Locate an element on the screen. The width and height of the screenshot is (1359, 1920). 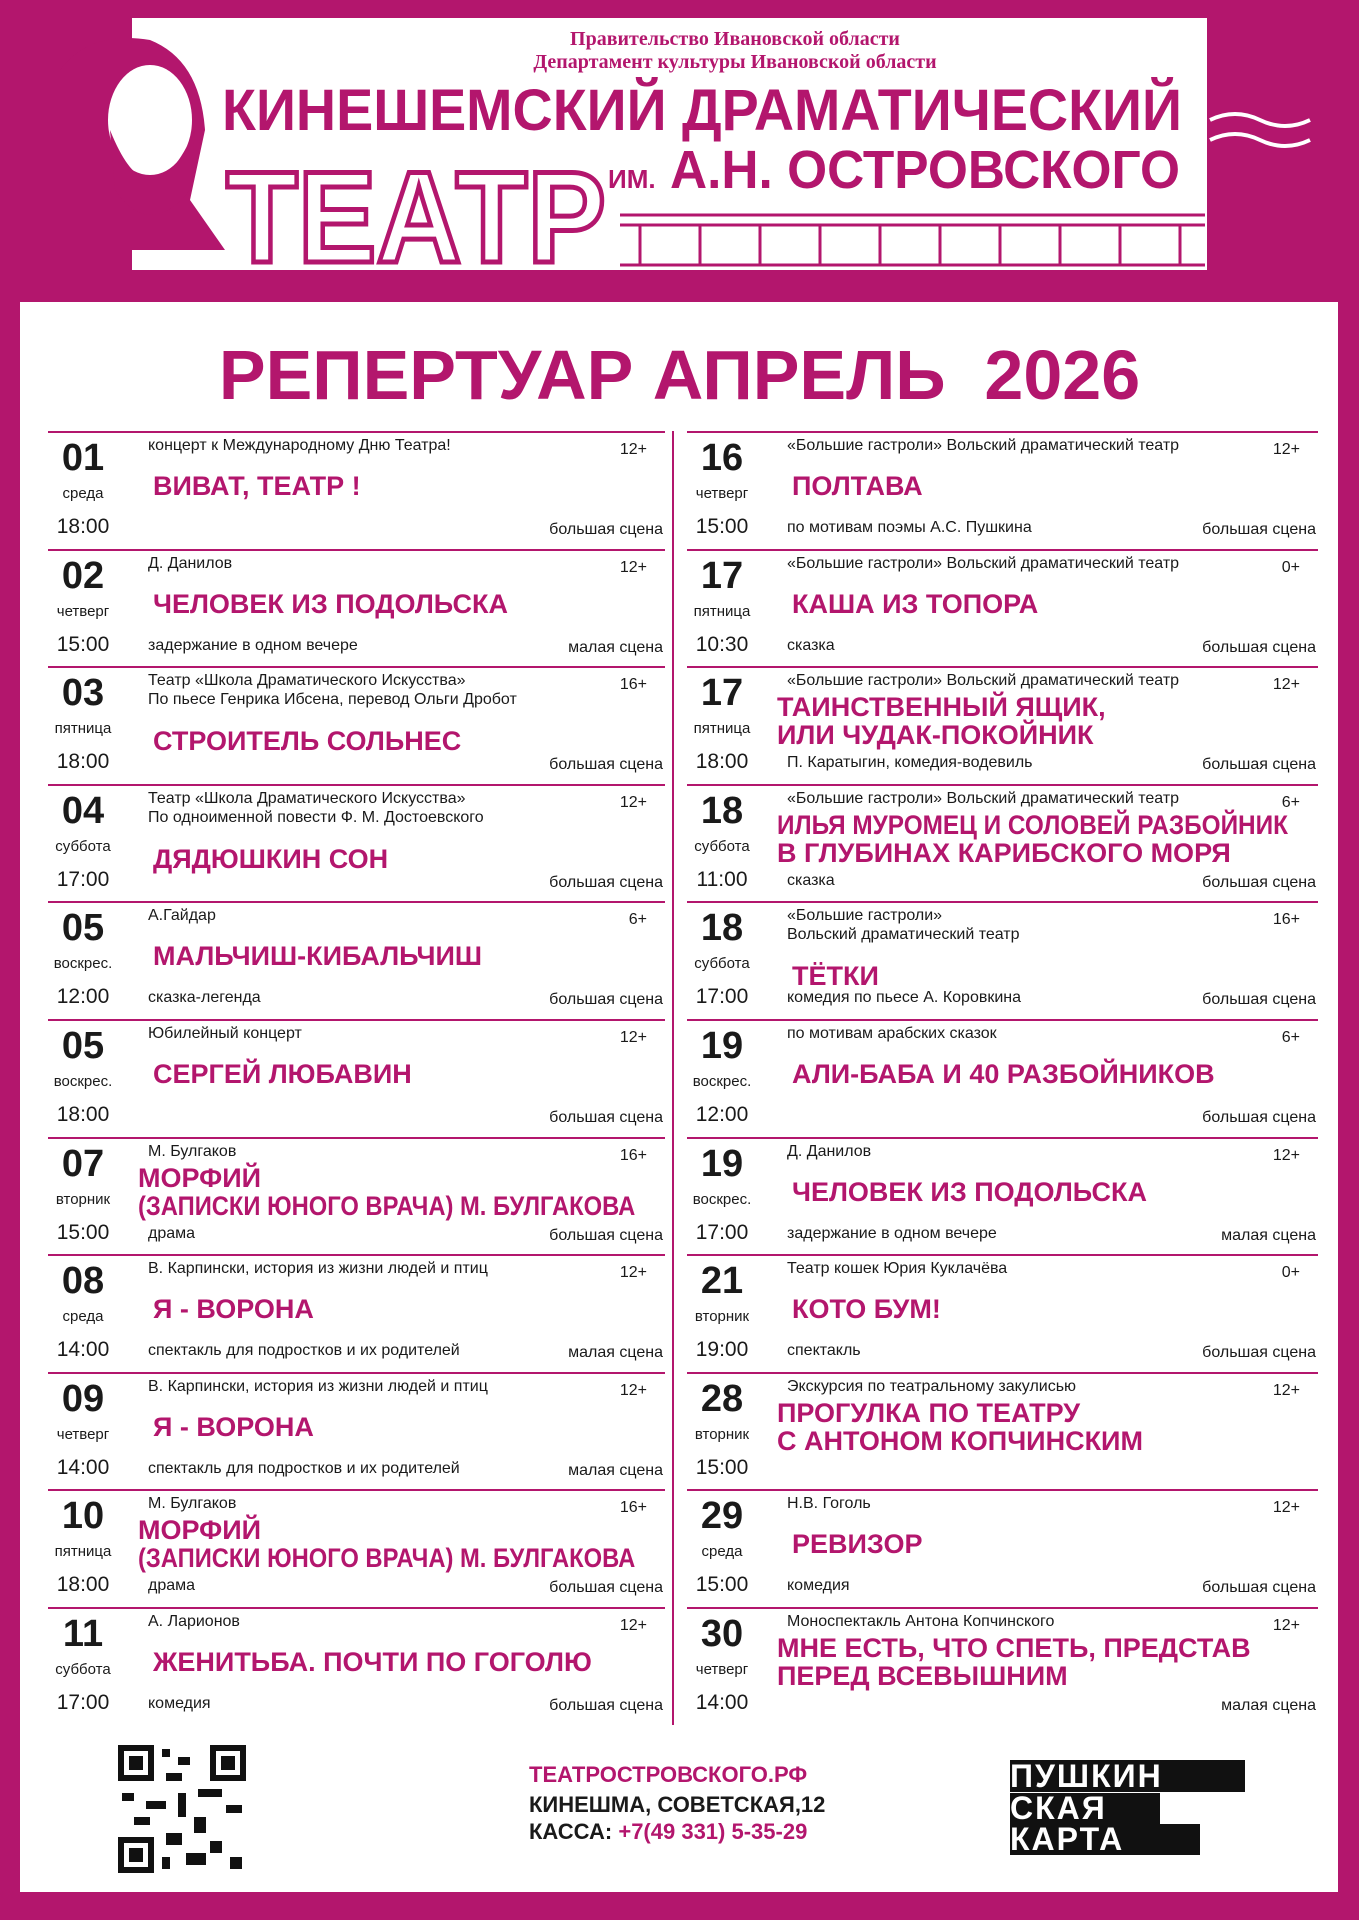
theatre-word: ТЕАТР is located at coordinates (416, 217).